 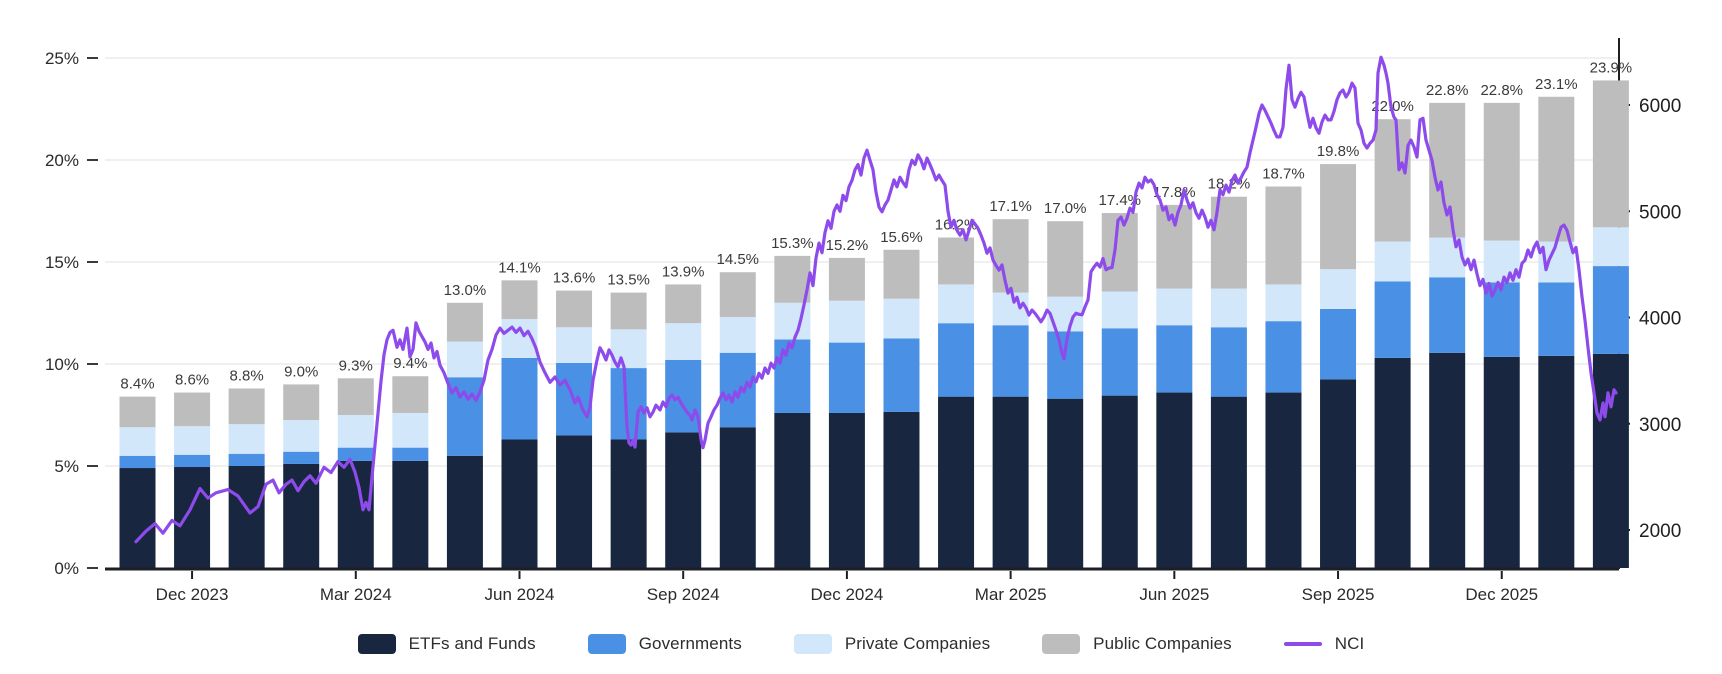 I want to click on svg-text: 9.3%, so click(x=356, y=365).